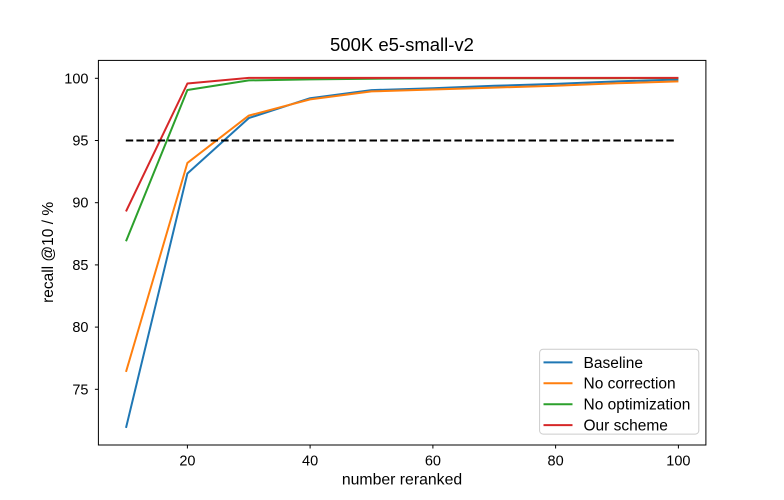  I want to click on svg-text: 60, so click(433, 462).